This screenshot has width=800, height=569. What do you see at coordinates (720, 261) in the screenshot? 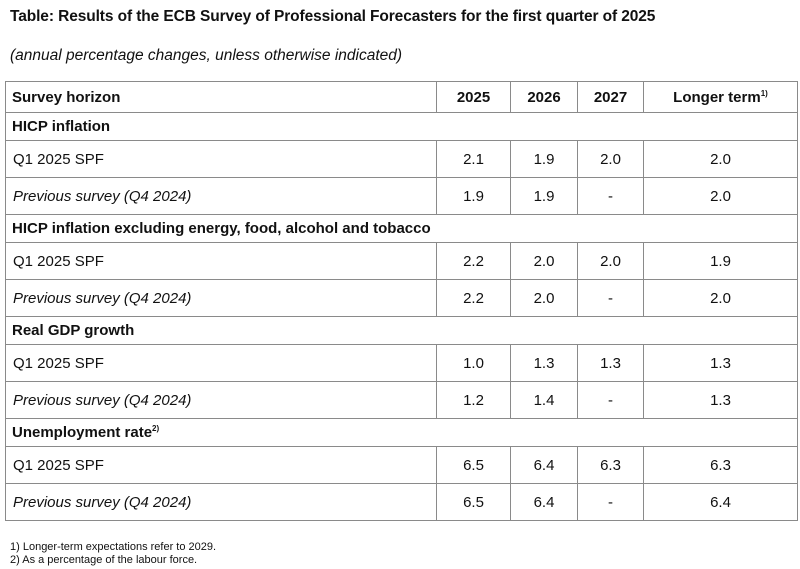
I see `cell-longer-term: 1.9` at bounding box center [720, 261].